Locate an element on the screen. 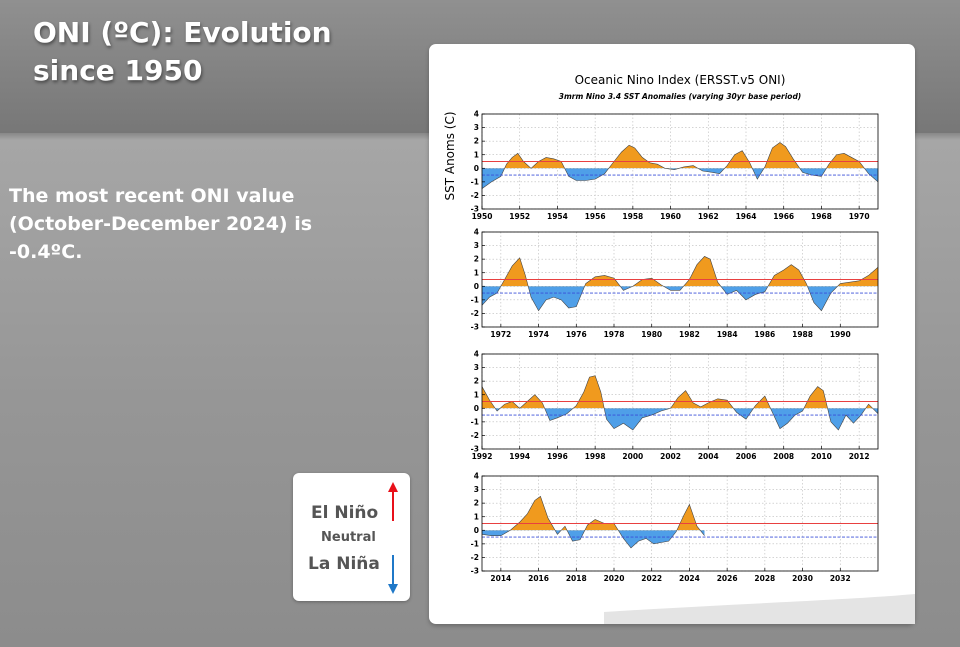 The image size is (960, 647). x-tick-label: 1958 is located at coordinates (632, 216).